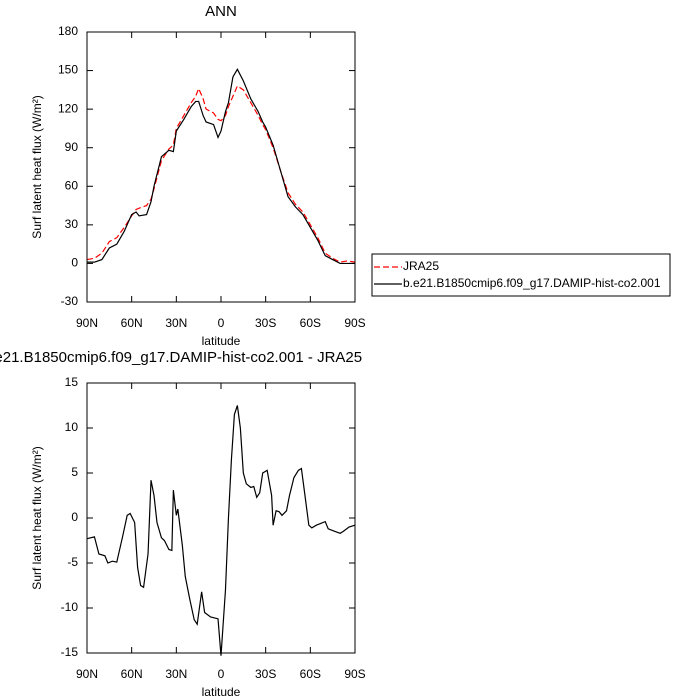  I want to click on legend-box, so click(521, 275).